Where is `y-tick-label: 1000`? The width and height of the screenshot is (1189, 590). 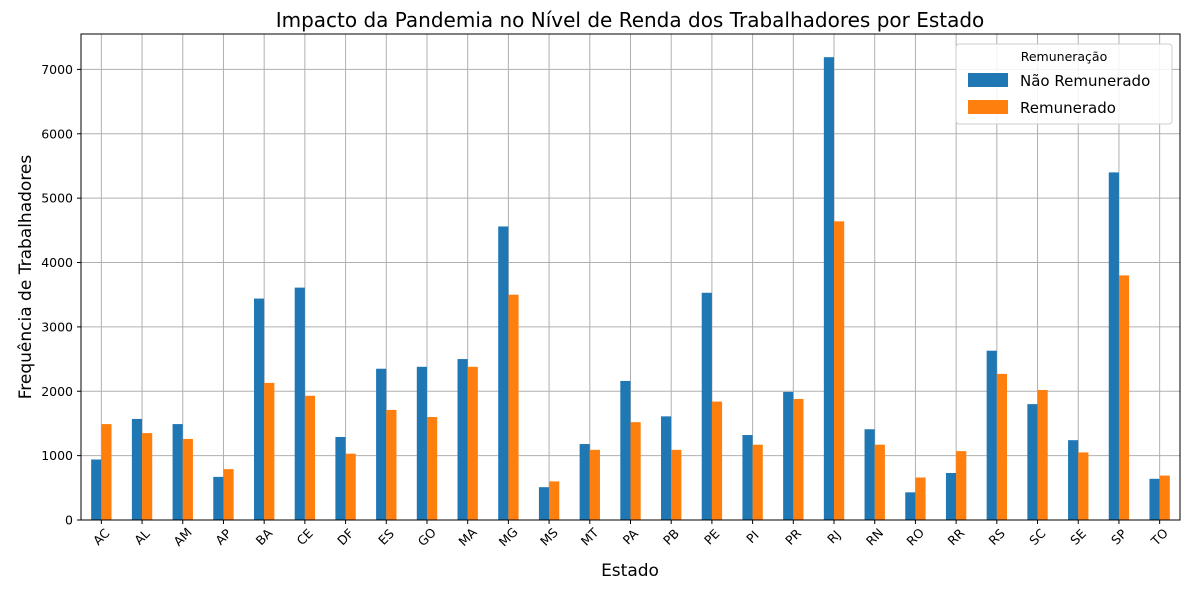 y-tick-label: 1000 is located at coordinates (57, 455).